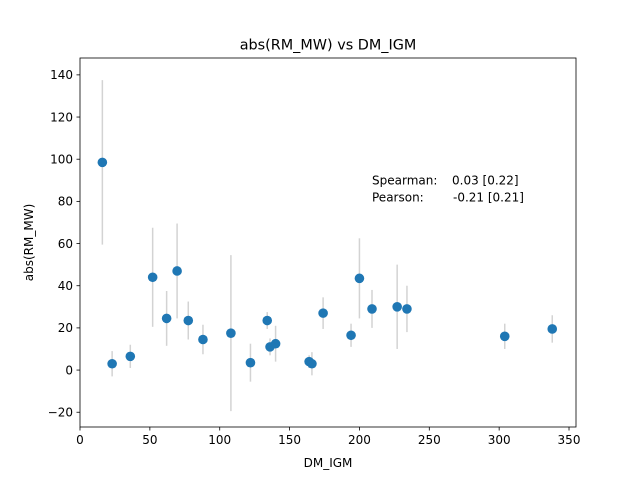  Describe the element at coordinates (61, 75) in the screenshot. I see `y-tick-label: 140` at that location.